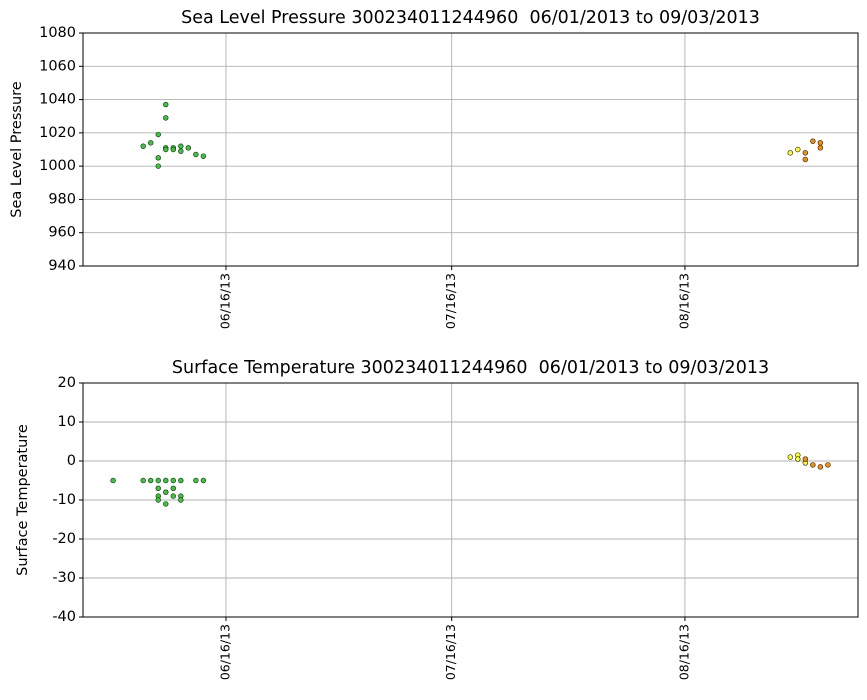  Describe the element at coordinates (57, 166) in the screenshot. I see `y-tick-label: 1000` at that location.